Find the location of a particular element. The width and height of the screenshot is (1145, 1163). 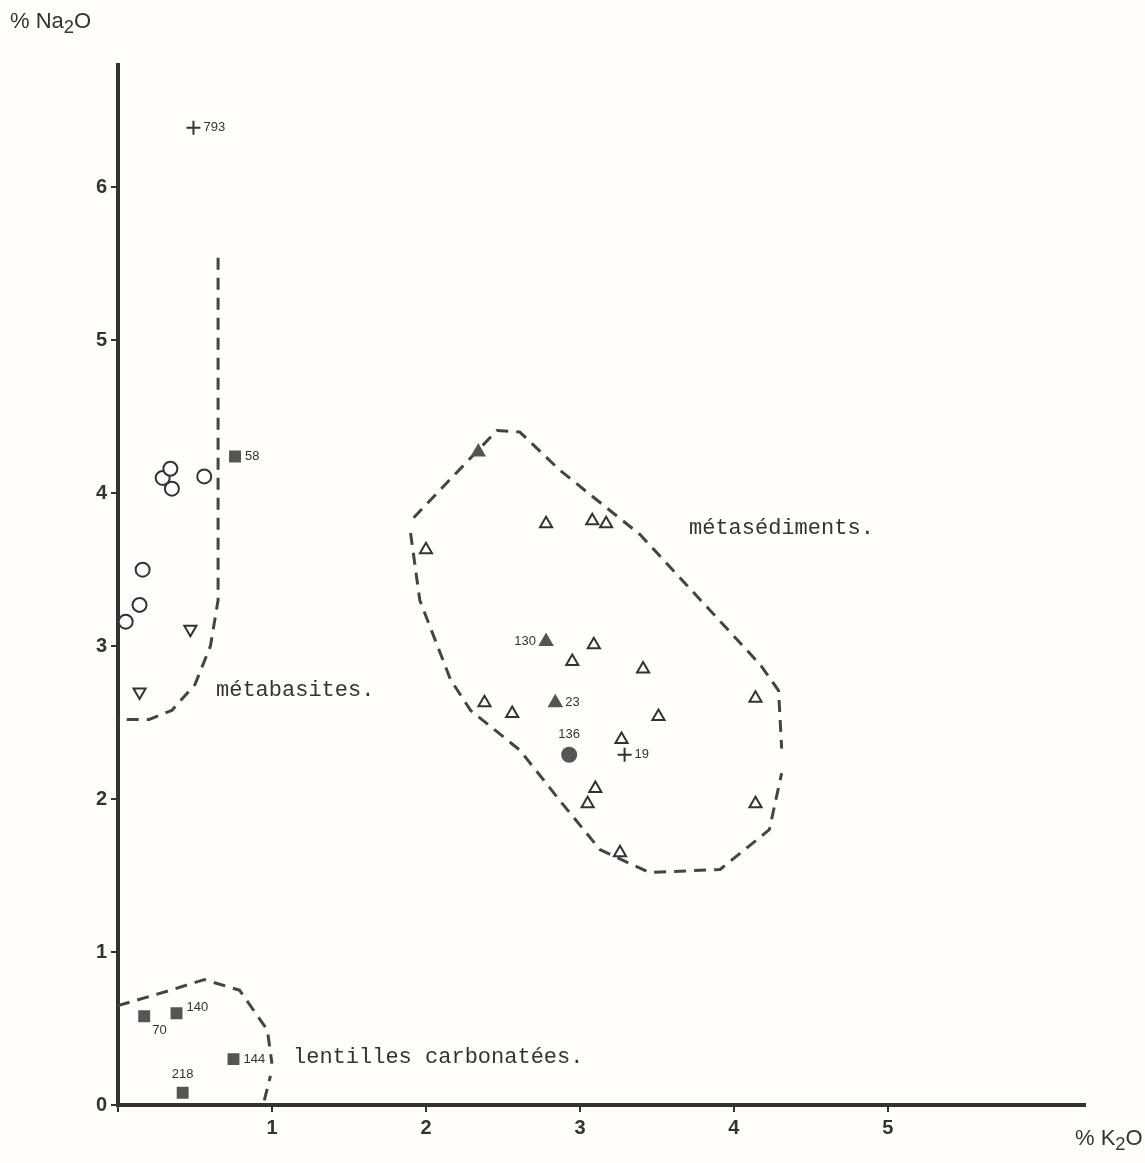

annotation: métasédiments. is located at coordinates (781, 528).